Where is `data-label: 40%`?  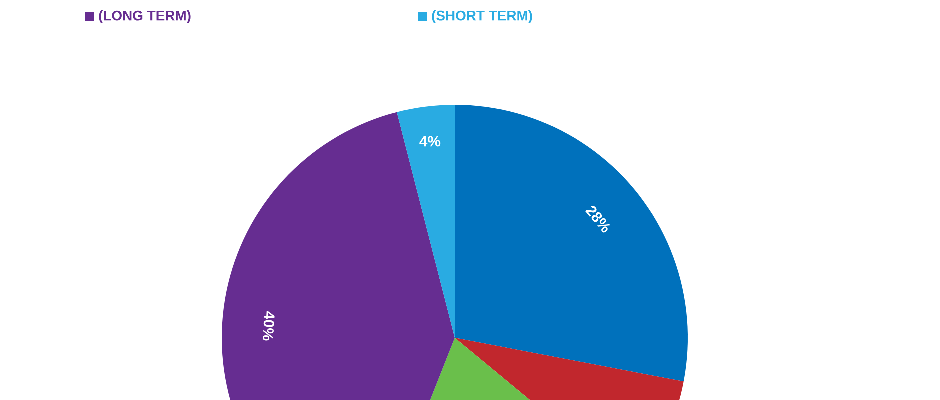 data-label: 40% is located at coordinates (269, 326).